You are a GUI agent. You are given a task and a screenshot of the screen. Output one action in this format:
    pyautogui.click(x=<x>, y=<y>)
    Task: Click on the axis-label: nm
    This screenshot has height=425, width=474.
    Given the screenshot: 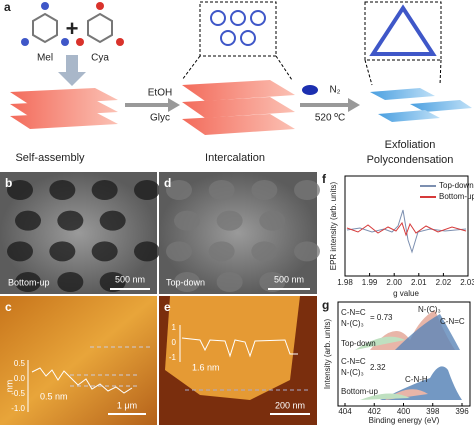 What is the action you would take?
    pyautogui.click(x=9, y=386)
    